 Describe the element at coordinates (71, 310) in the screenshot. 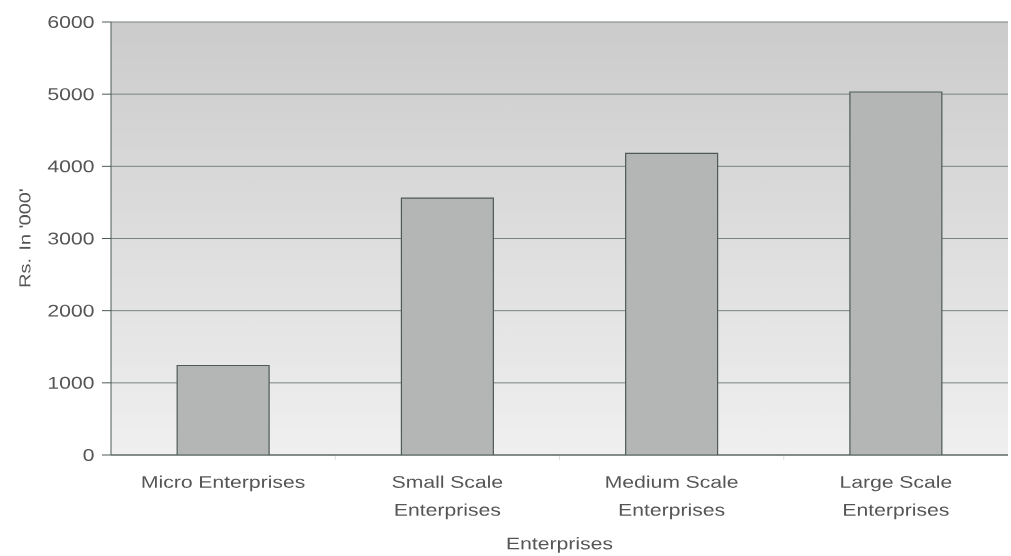

I see `y-tick-label: 2000` at that location.